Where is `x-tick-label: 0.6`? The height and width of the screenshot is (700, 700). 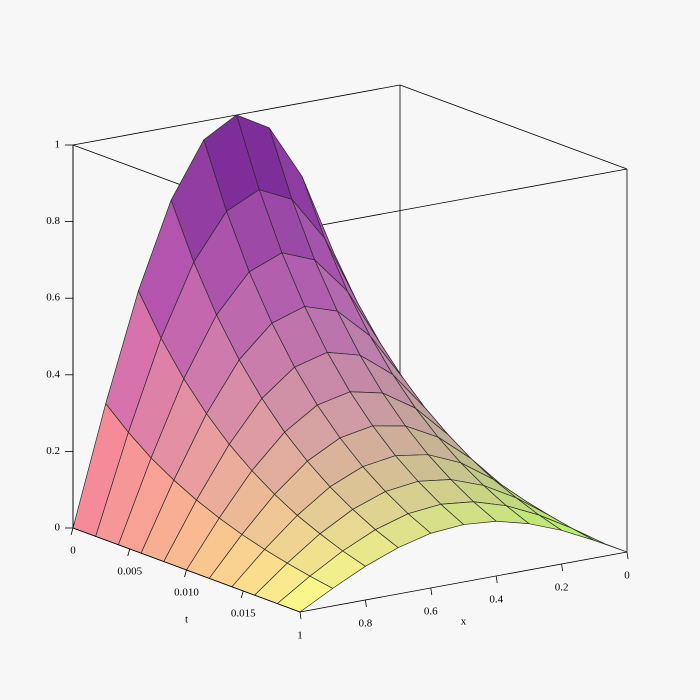
x-tick-label: 0.6 is located at coordinates (431, 612).